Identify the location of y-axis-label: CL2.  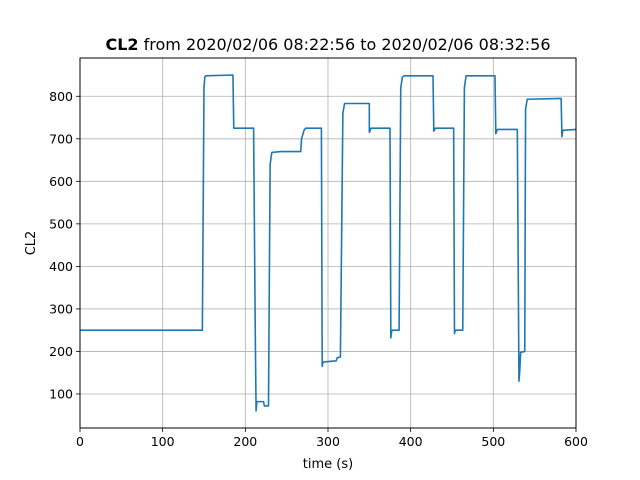
(31, 243).